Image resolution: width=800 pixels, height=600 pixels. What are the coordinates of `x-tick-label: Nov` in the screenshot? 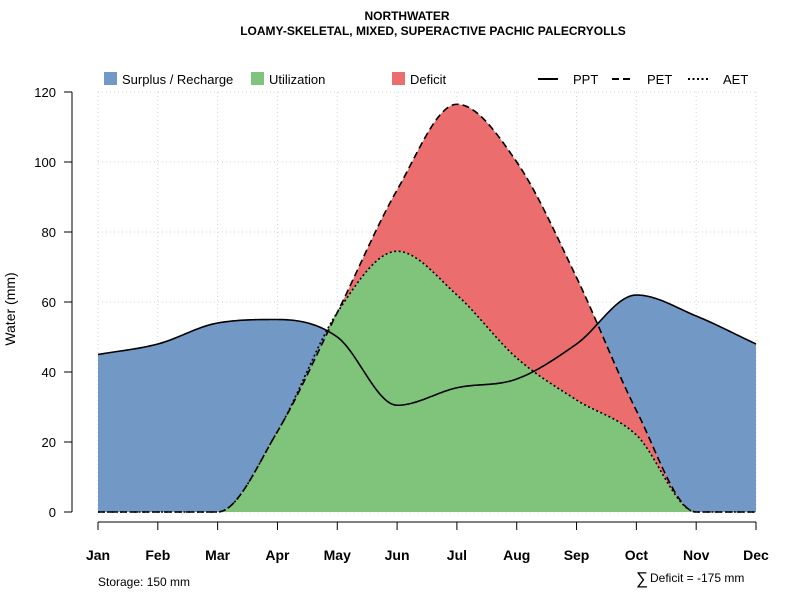 It's located at (696, 555).